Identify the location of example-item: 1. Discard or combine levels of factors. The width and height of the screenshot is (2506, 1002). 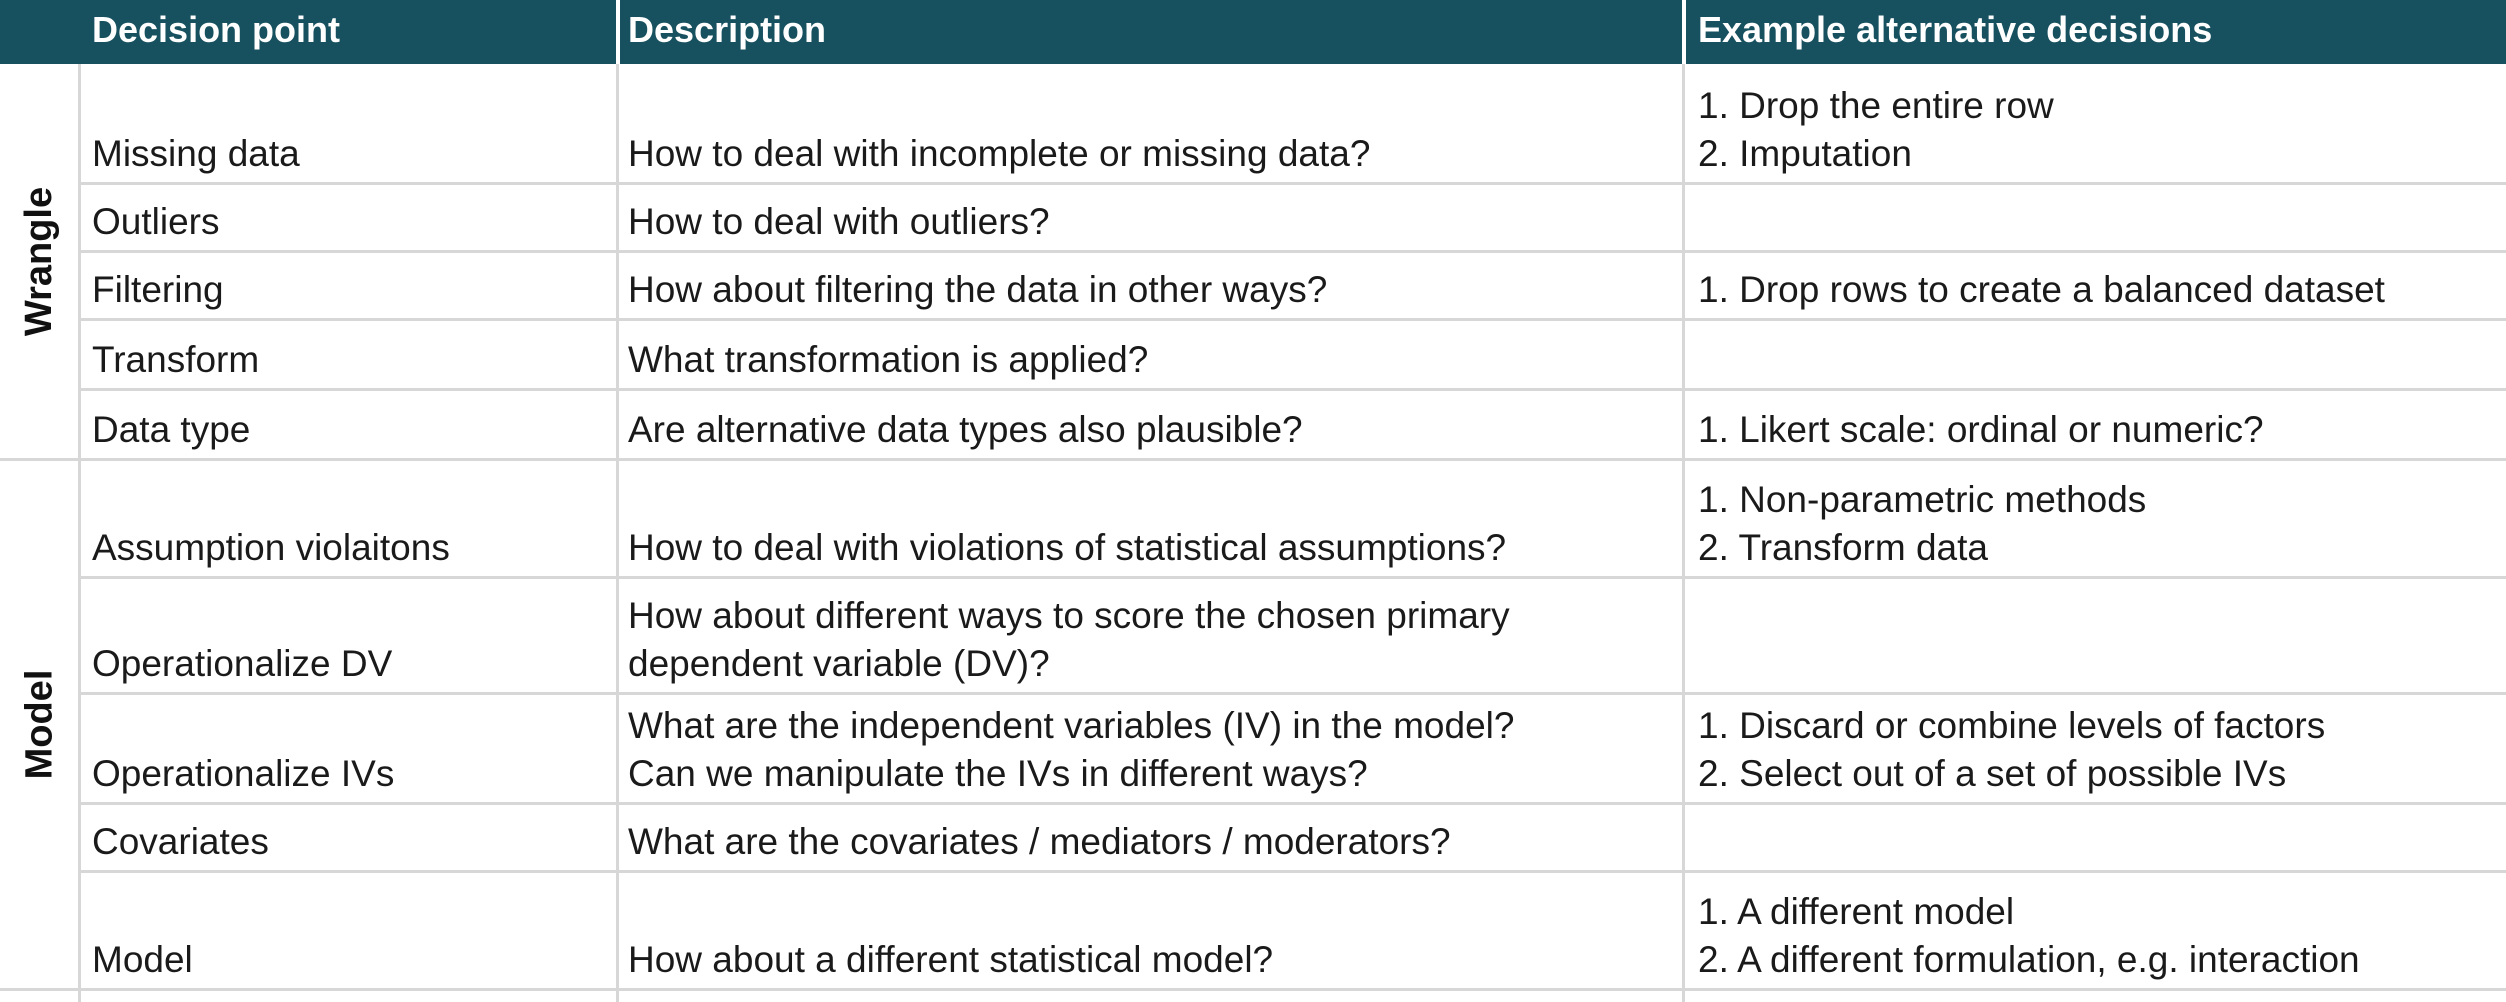
(2012, 725).